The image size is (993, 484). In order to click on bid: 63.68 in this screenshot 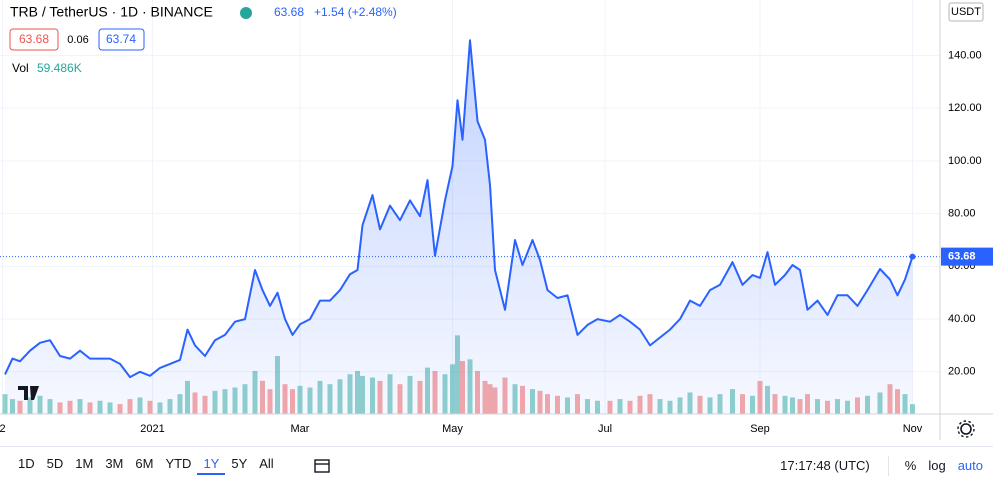, I will do `click(34, 39)`.